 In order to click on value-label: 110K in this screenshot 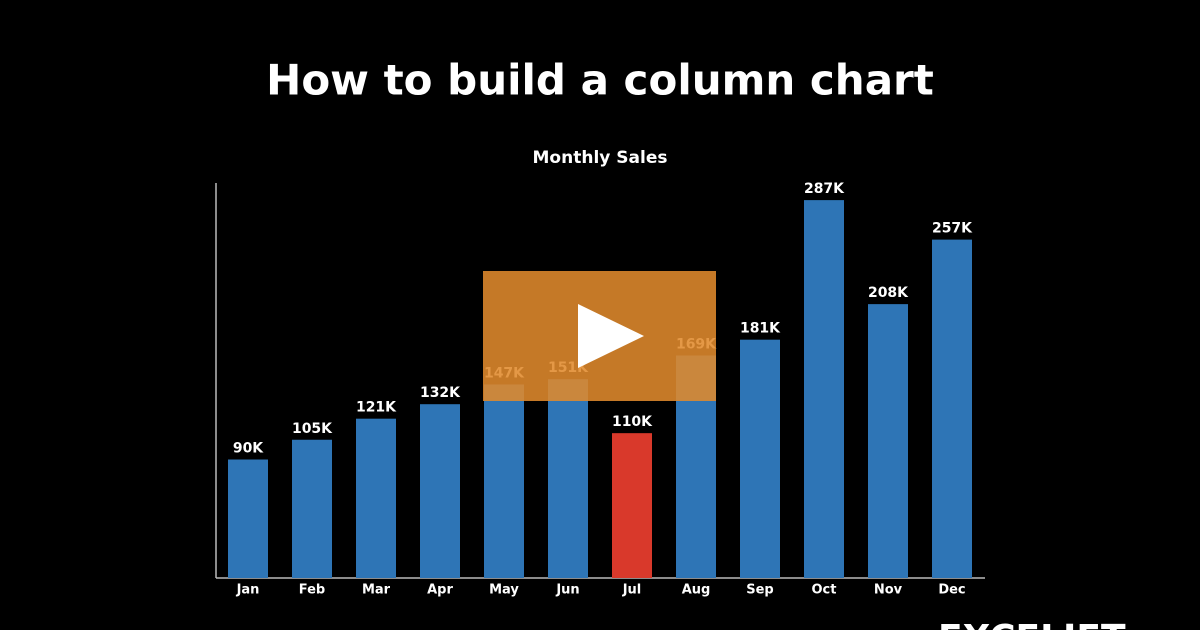, I will do `click(632, 422)`.